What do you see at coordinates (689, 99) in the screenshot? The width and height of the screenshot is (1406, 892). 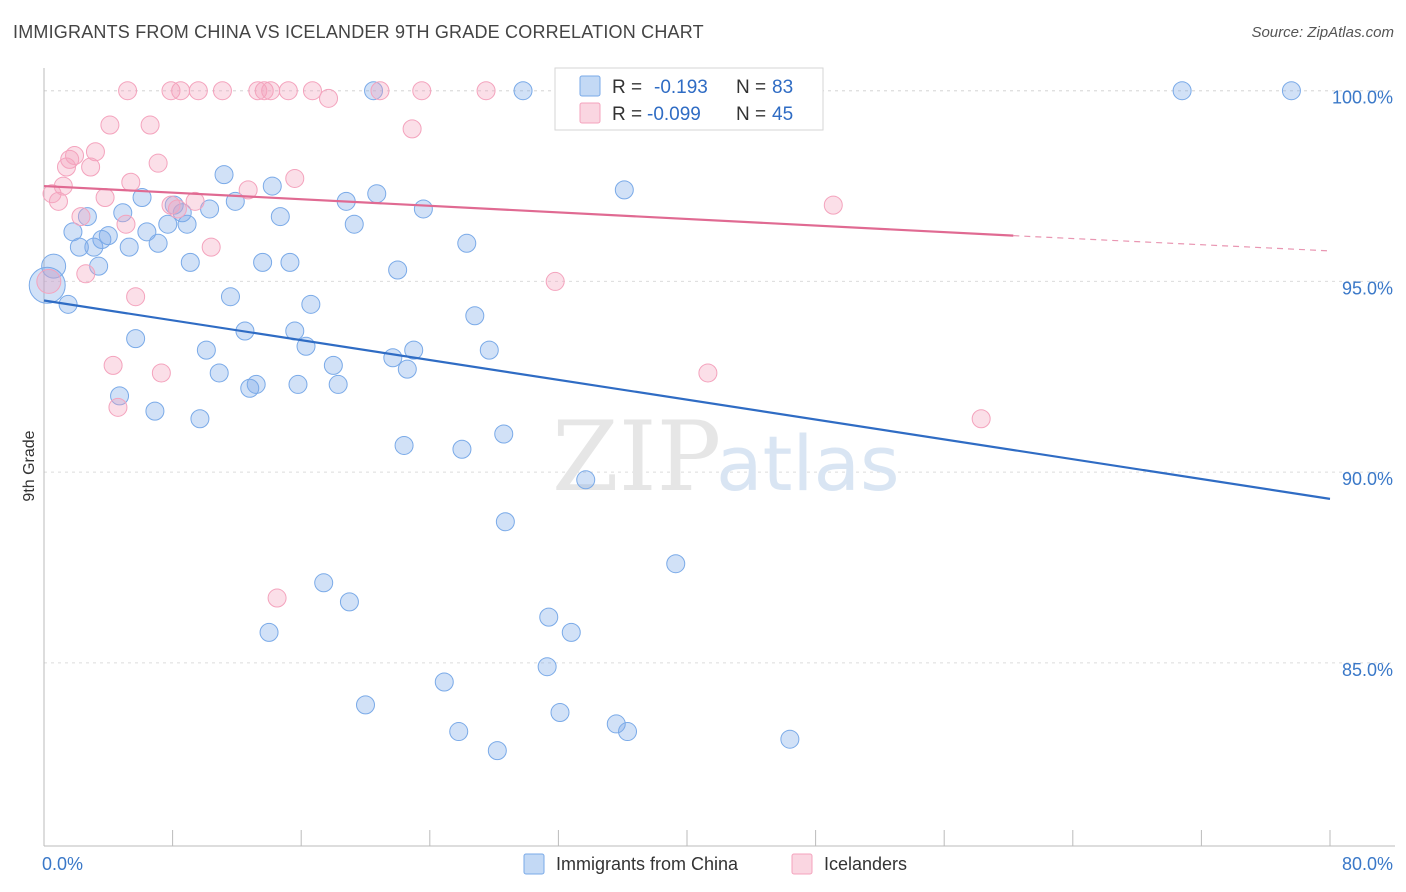 I see `stats-legend: R = -0.193 N = 83 R = -0.099 N = 45` at bounding box center [689, 99].